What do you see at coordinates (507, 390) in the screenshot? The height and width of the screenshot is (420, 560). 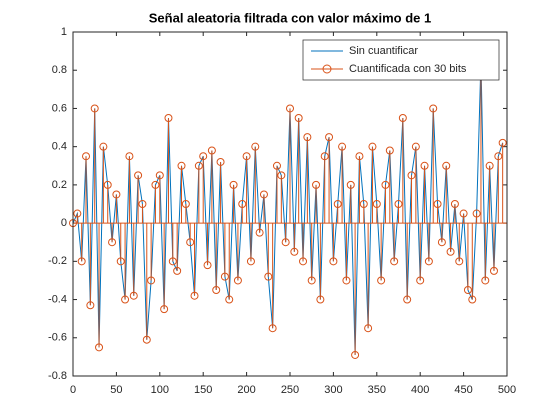 I see `x-tick-label: 500` at bounding box center [507, 390].